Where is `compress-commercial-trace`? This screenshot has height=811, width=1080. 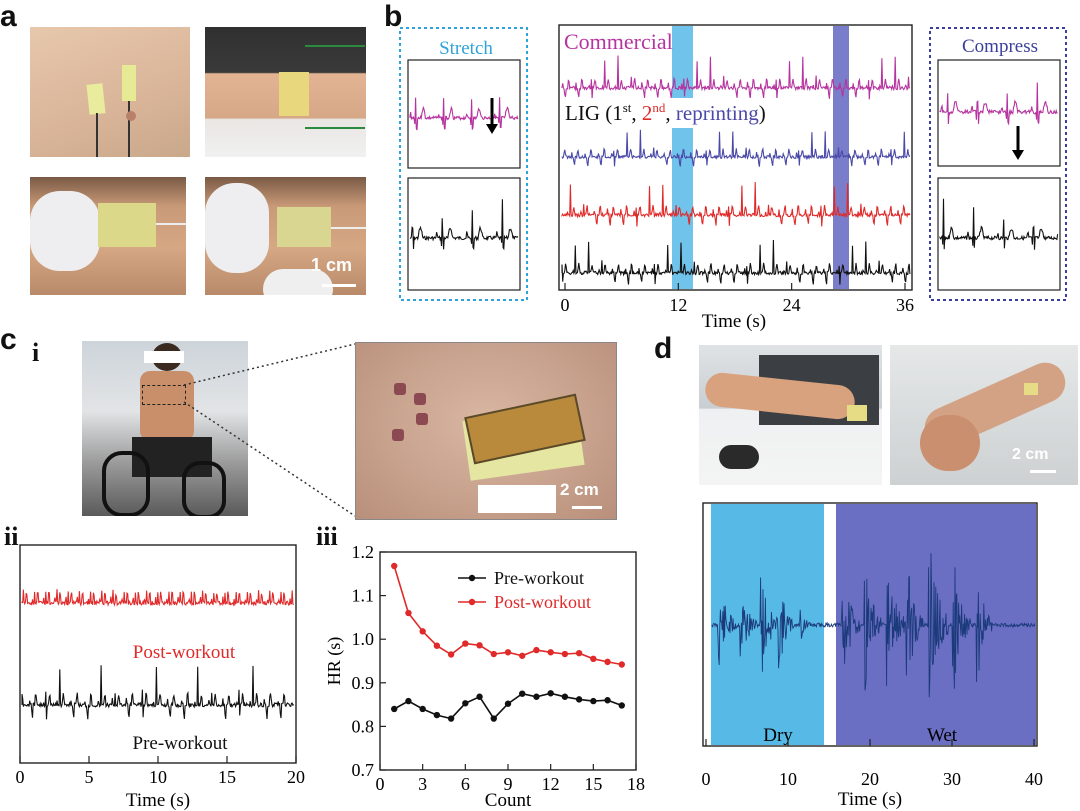
compress-commercial-trace is located at coordinates (998, 104).